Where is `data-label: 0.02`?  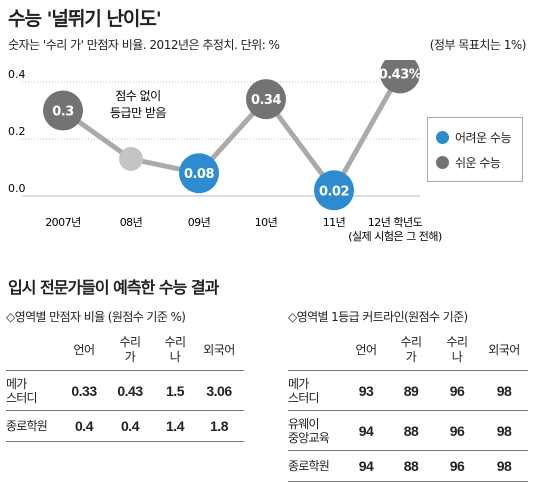
data-label: 0.02 is located at coordinates (334, 191).